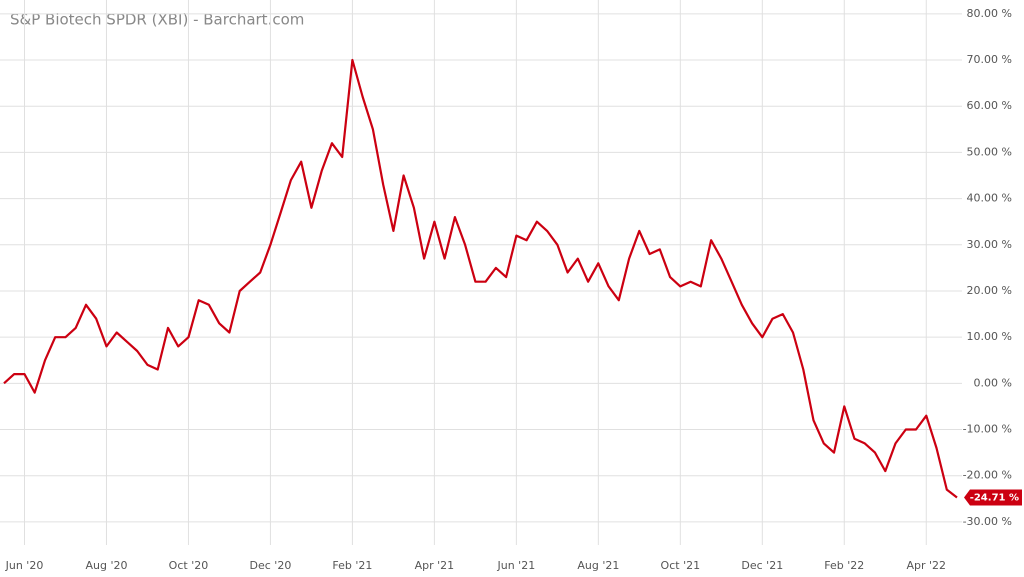 The height and width of the screenshot is (577, 1024). I want to click on y-tick-label: 70.00 %, so click(989, 59).